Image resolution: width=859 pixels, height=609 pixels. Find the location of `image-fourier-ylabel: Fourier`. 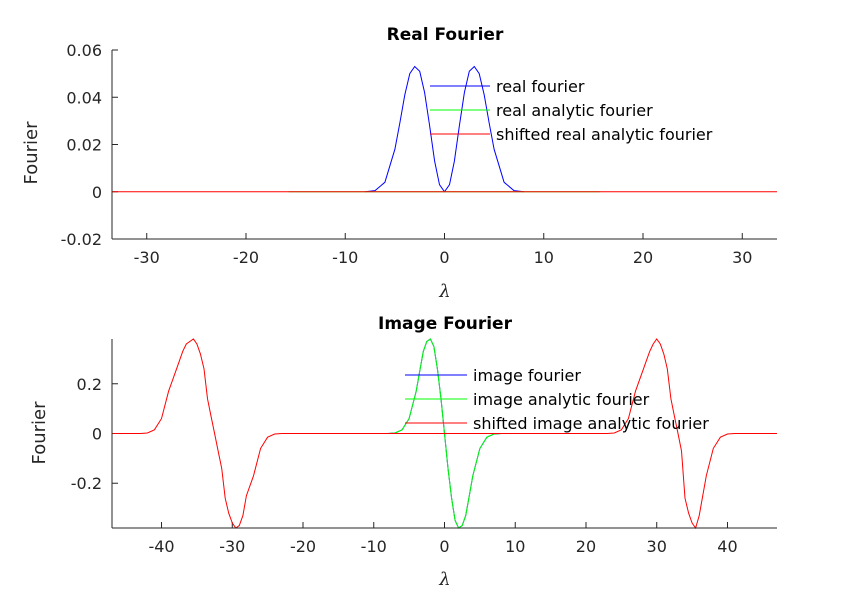

image-fourier-ylabel: Fourier is located at coordinates (39, 433).